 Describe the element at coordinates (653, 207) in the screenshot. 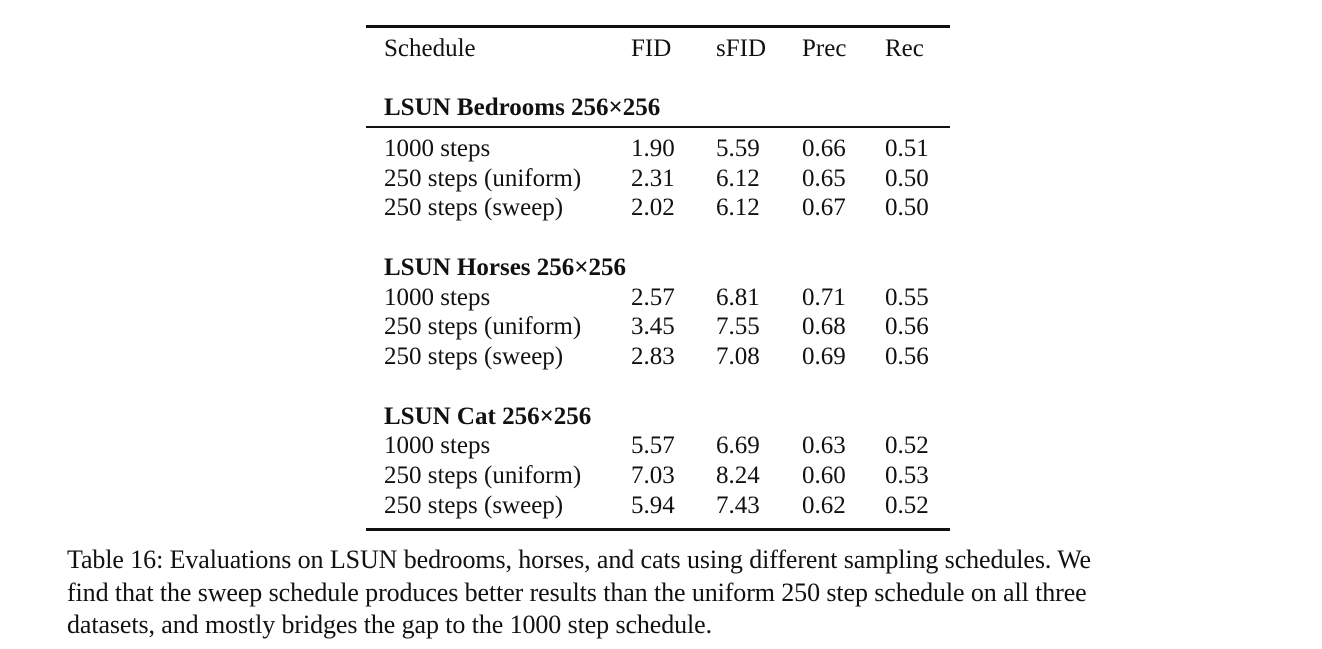

I see `cell-fid: 2.02` at that location.